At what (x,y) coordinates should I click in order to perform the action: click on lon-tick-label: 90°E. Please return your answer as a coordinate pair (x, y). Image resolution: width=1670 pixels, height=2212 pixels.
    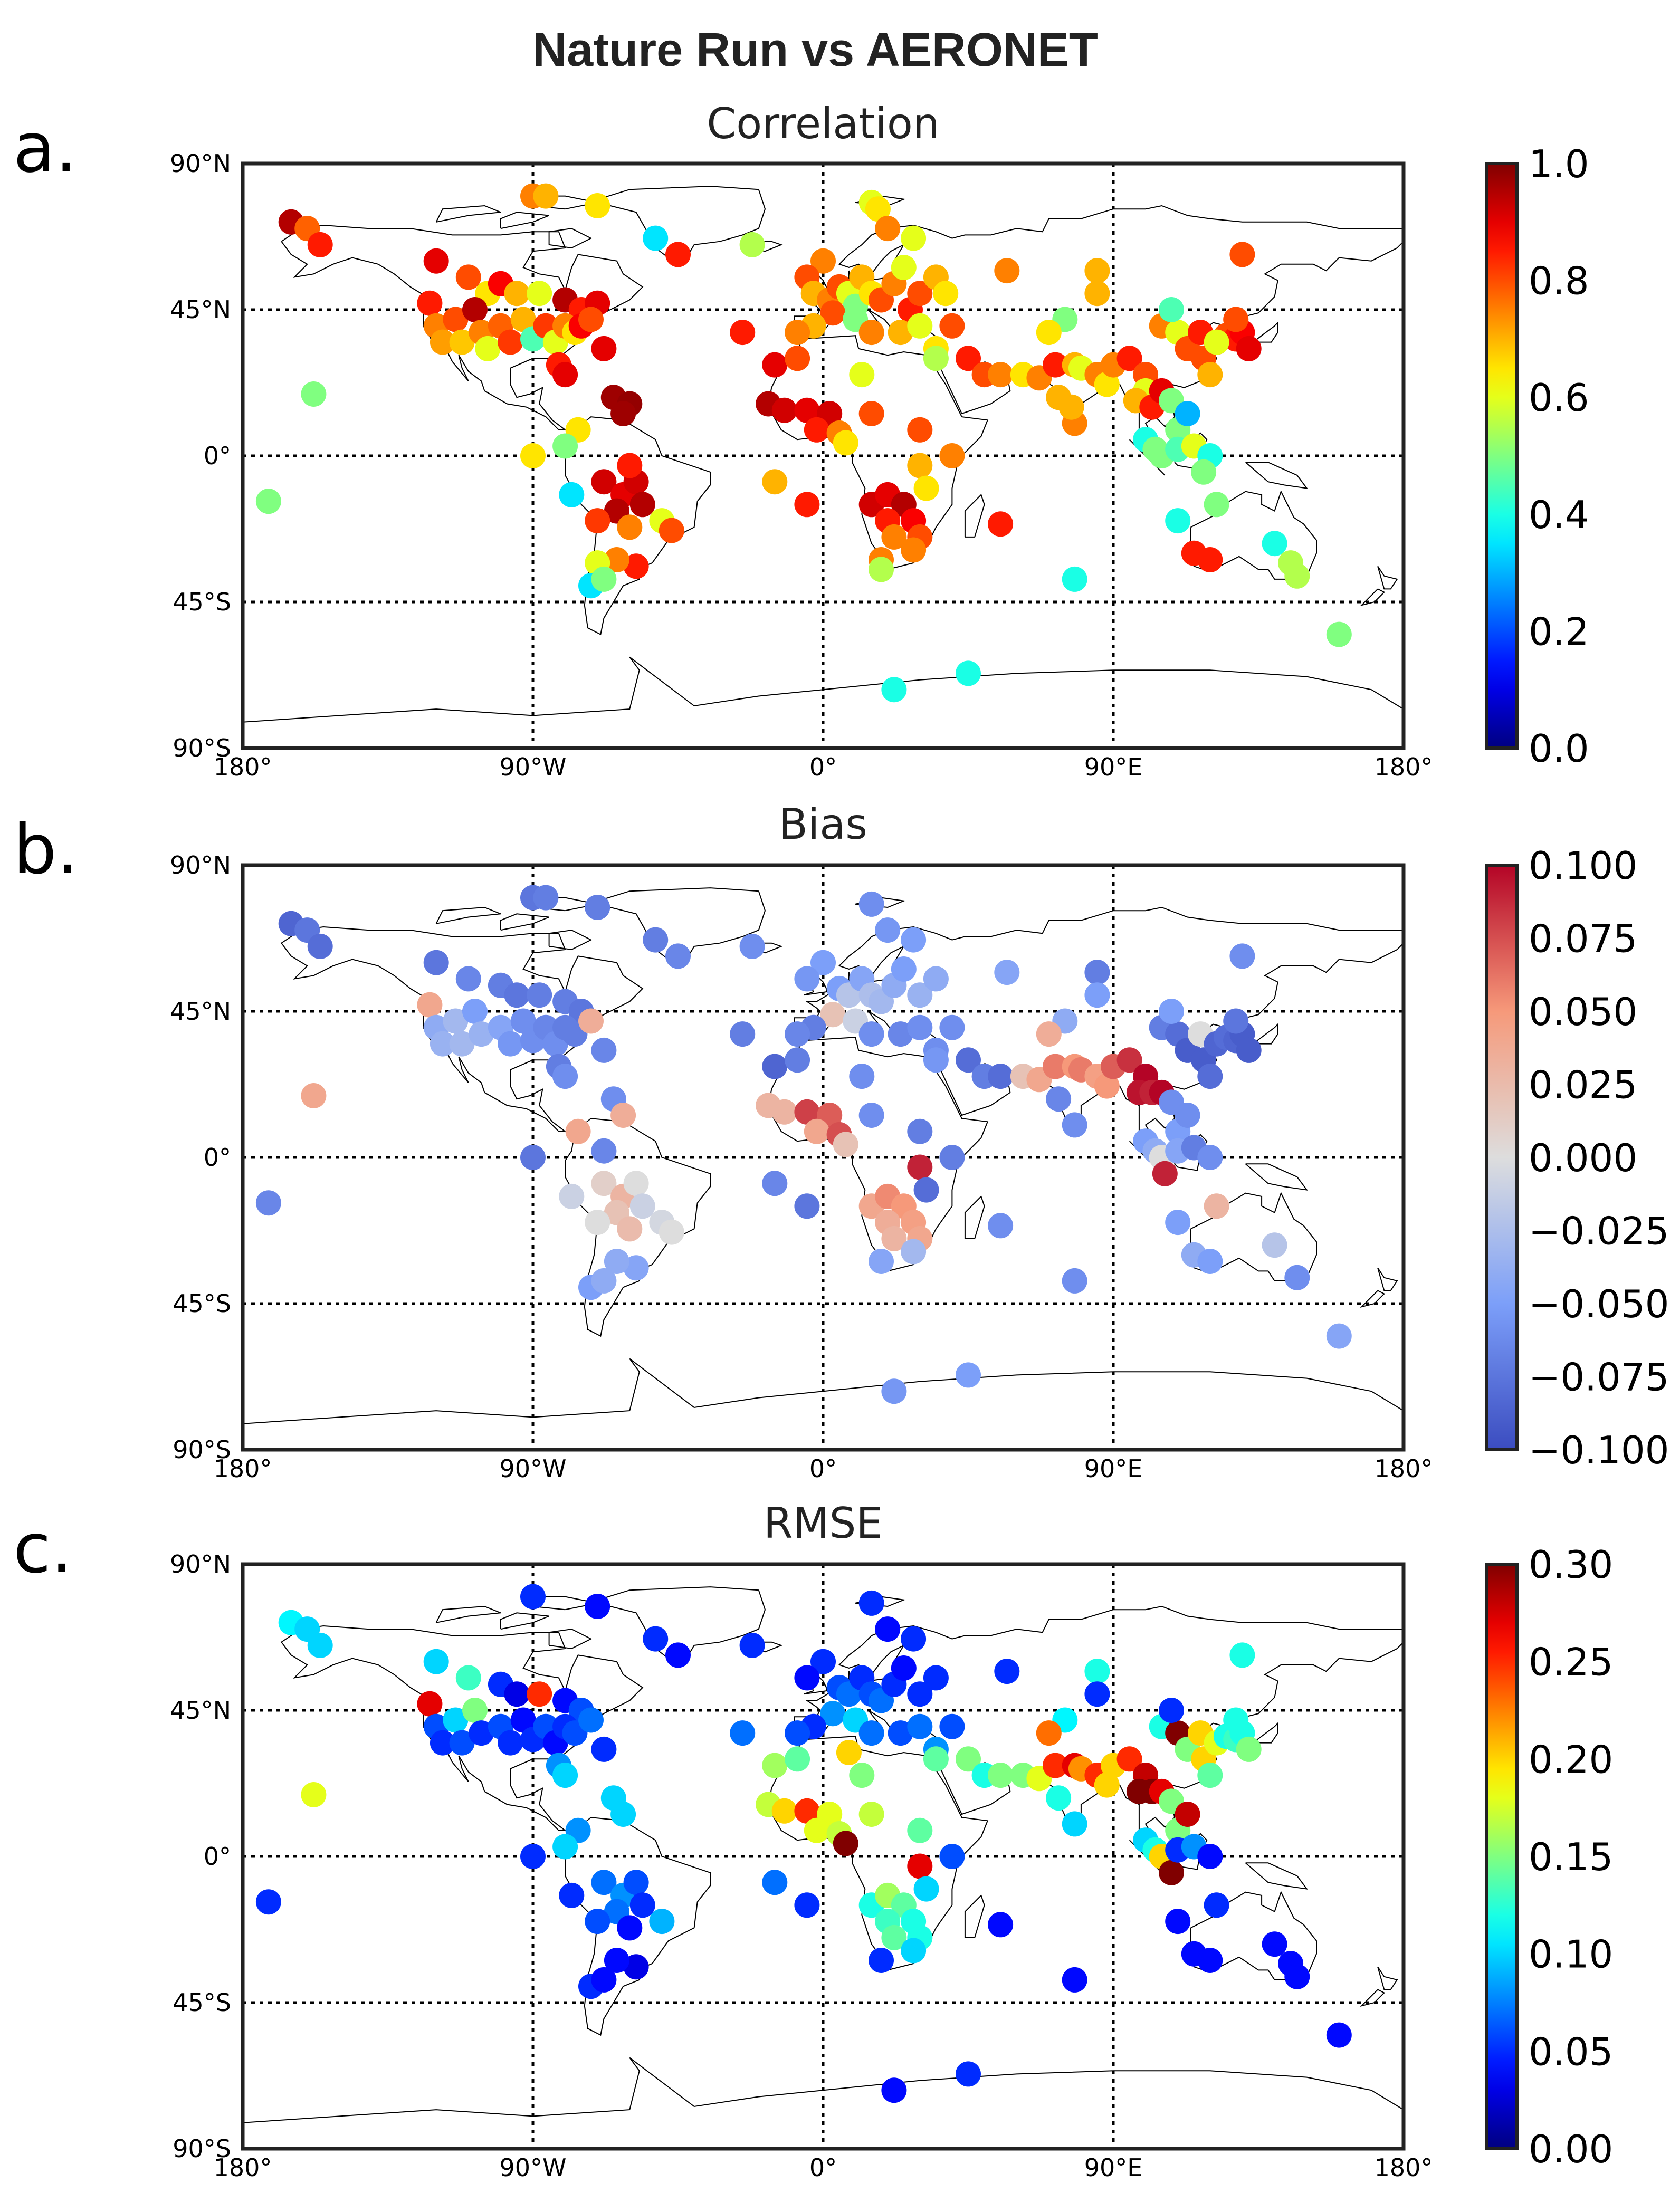
    Looking at the image, I should click on (1113, 2167).